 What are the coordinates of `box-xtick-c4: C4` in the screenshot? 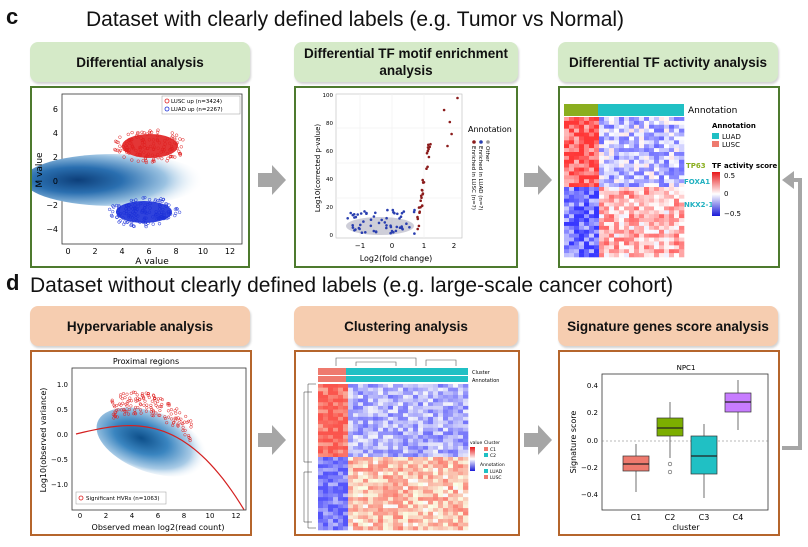 It's located at (738, 517).